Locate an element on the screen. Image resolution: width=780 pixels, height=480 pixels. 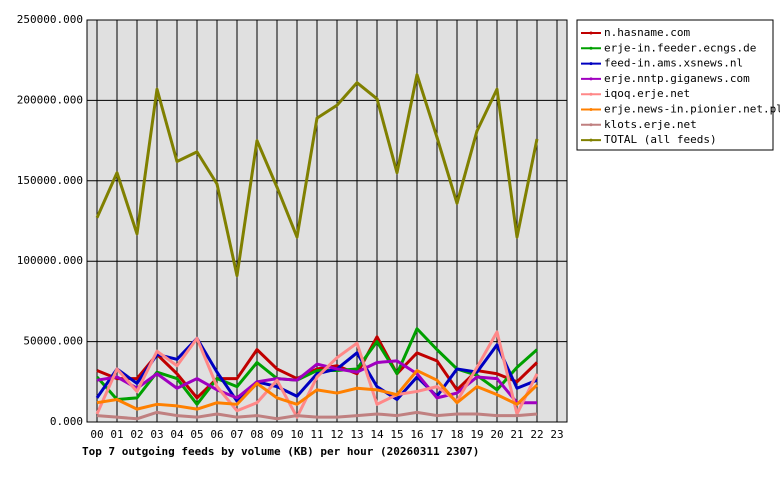
legend-label: iqoq.erje.net is located at coordinates (647, 93).